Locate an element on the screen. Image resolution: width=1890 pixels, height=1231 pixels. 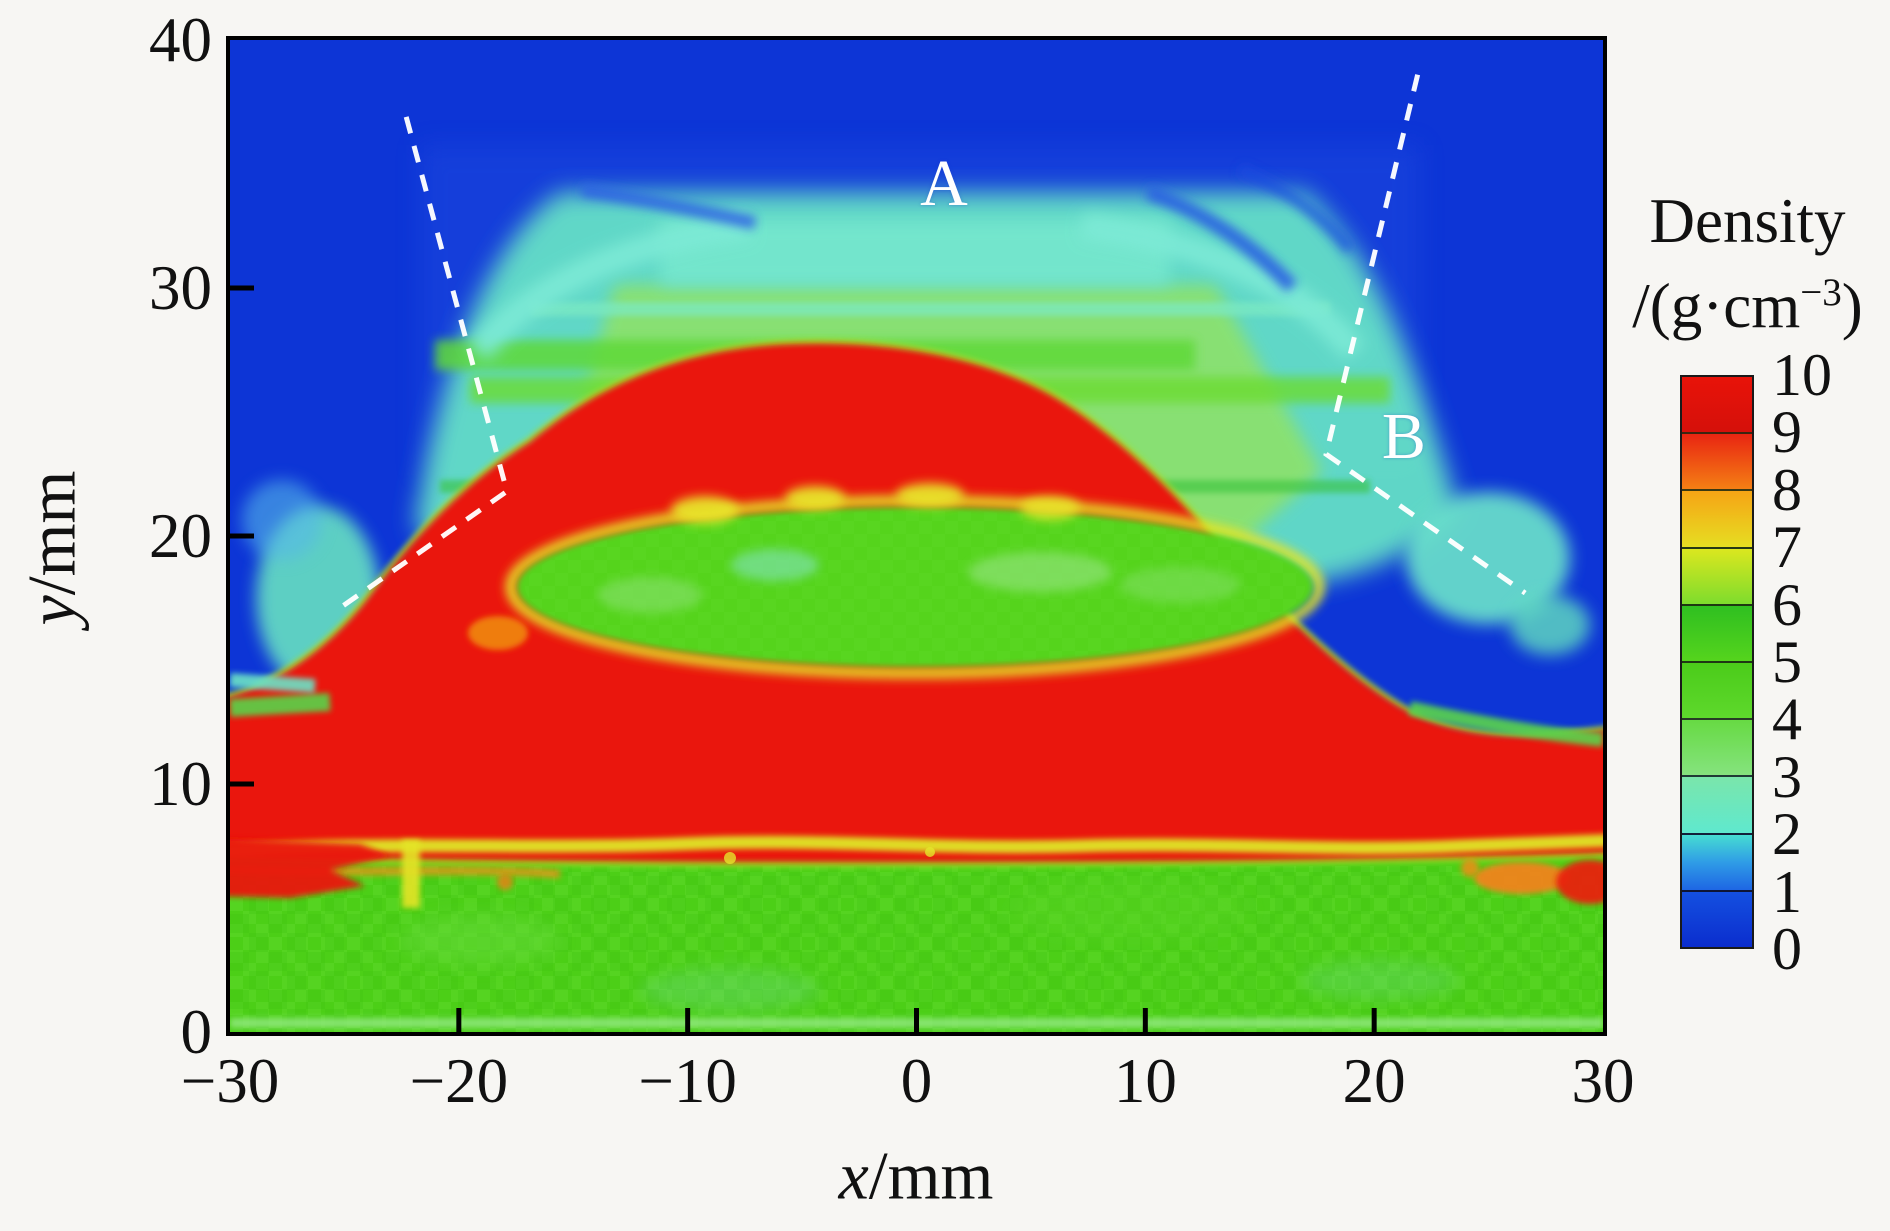
colorbar-tick-label: 9 is located at coordinates (1787, 432).